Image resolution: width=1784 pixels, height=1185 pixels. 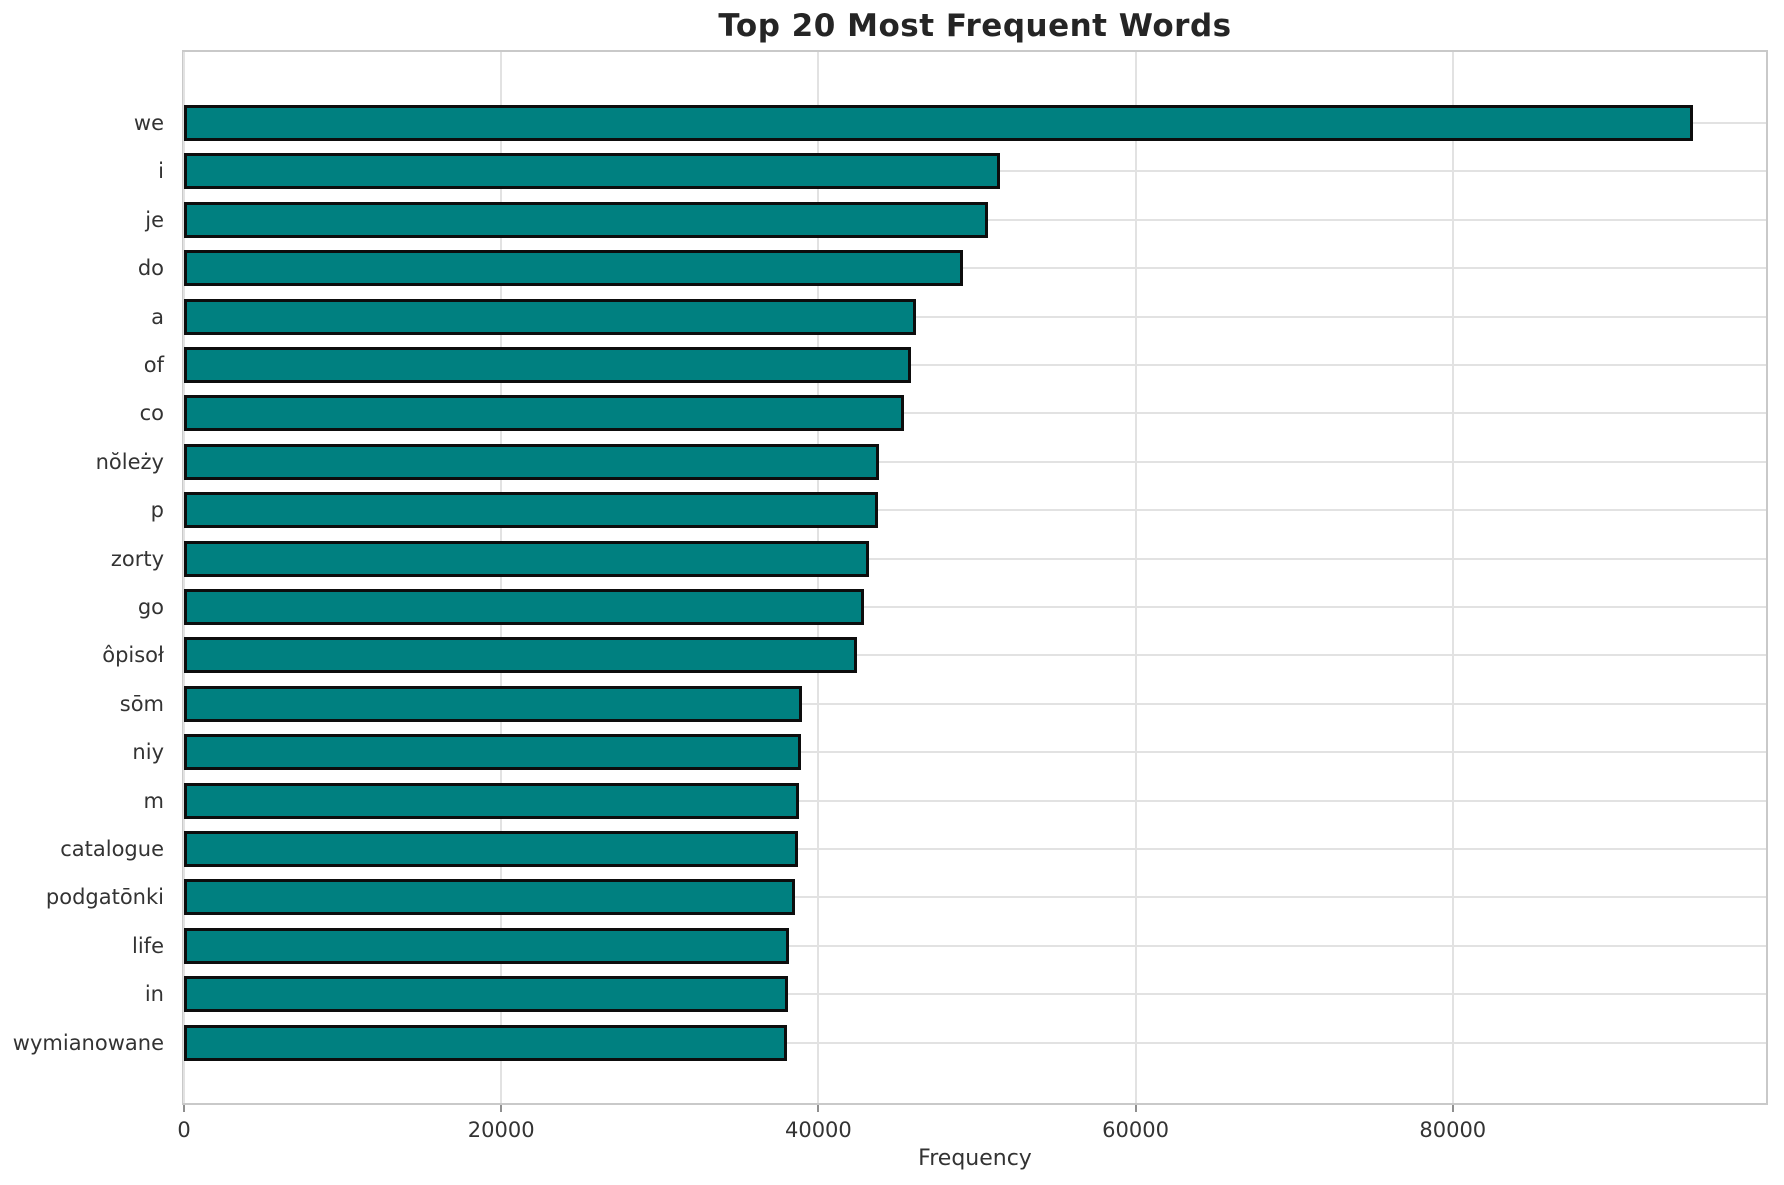 What do you see at coordinates (975, 26) in the screenshot?
I see `chart-title: Top 20 Most Frequent Words` at bounding box center [975, 26].